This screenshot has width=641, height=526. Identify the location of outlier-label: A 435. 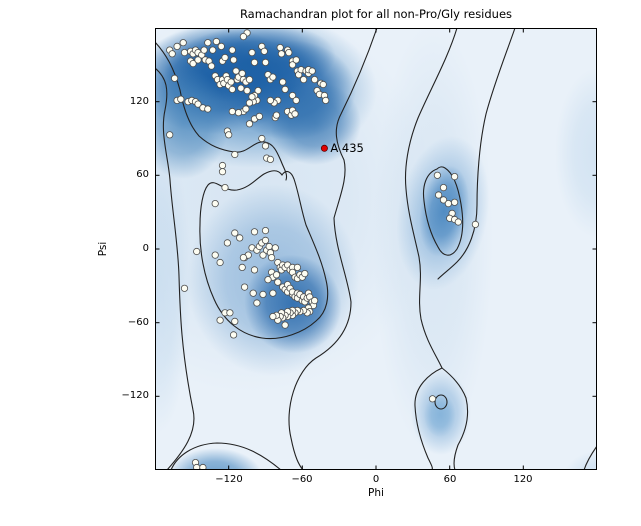
(346, 148).